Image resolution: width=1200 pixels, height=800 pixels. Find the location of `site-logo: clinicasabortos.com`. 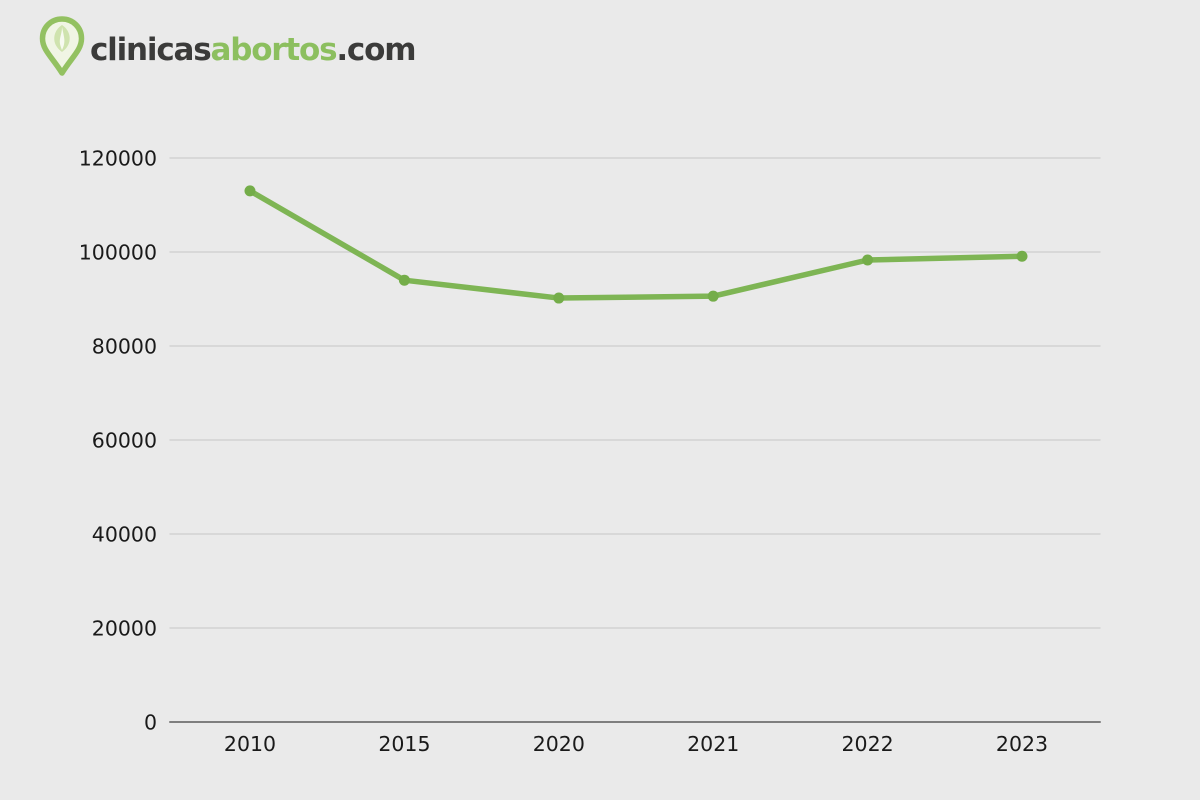

site-logo: clinicasabortos.com is located at coordinates (227, 47).